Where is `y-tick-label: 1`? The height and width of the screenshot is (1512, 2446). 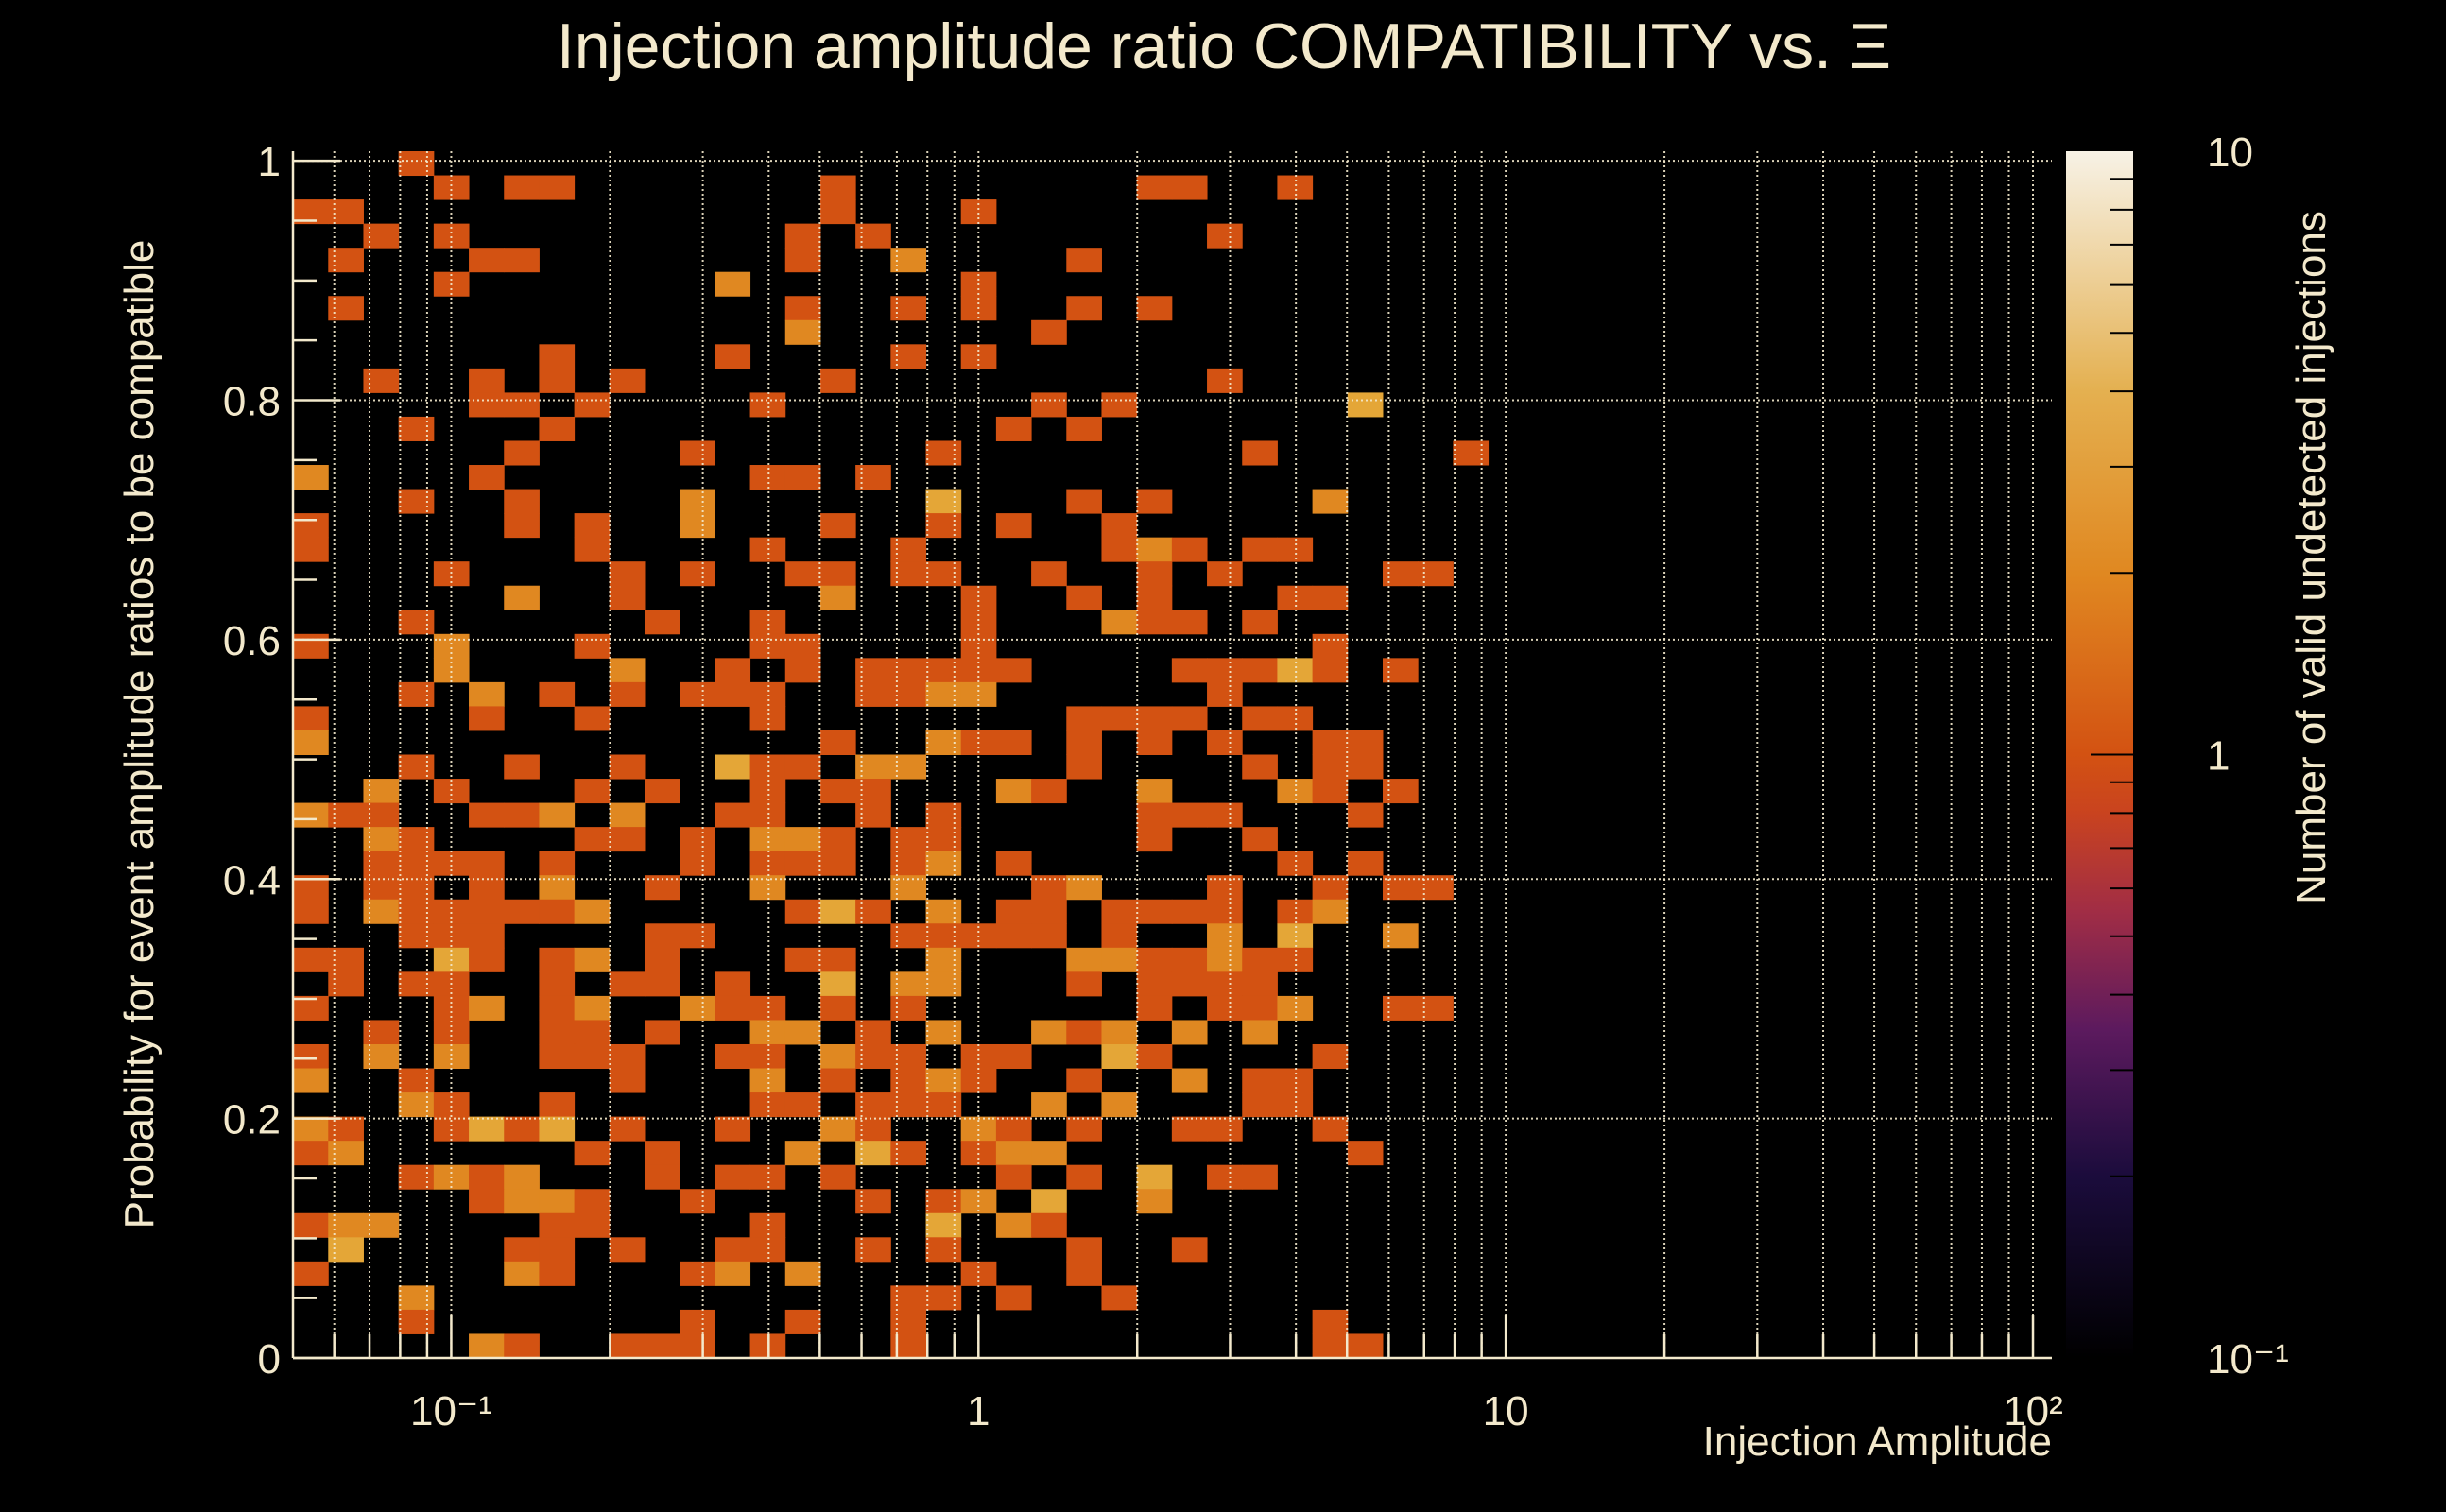 y-tick-label: 1 is located at coordinates (269, 162).